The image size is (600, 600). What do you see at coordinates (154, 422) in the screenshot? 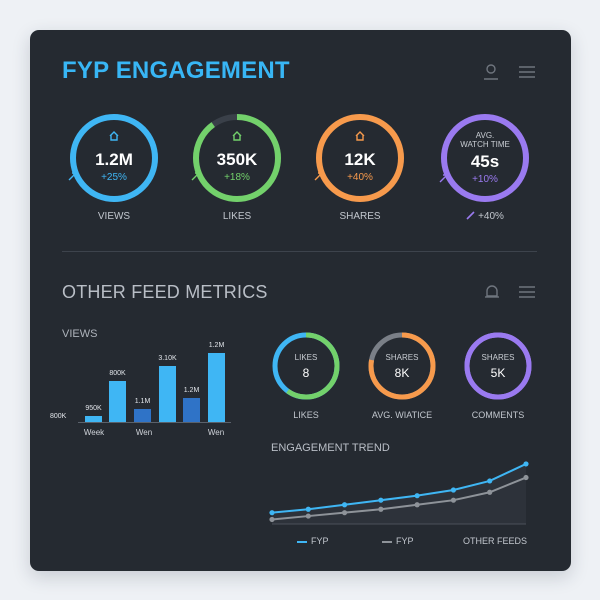
I see `chart-axis-line` at bounding box center [154, 422].